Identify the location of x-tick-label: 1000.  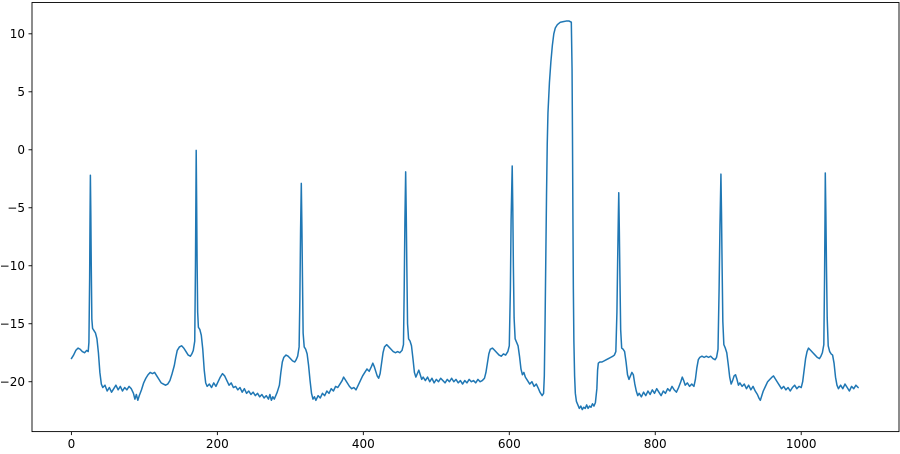
(801, 444).